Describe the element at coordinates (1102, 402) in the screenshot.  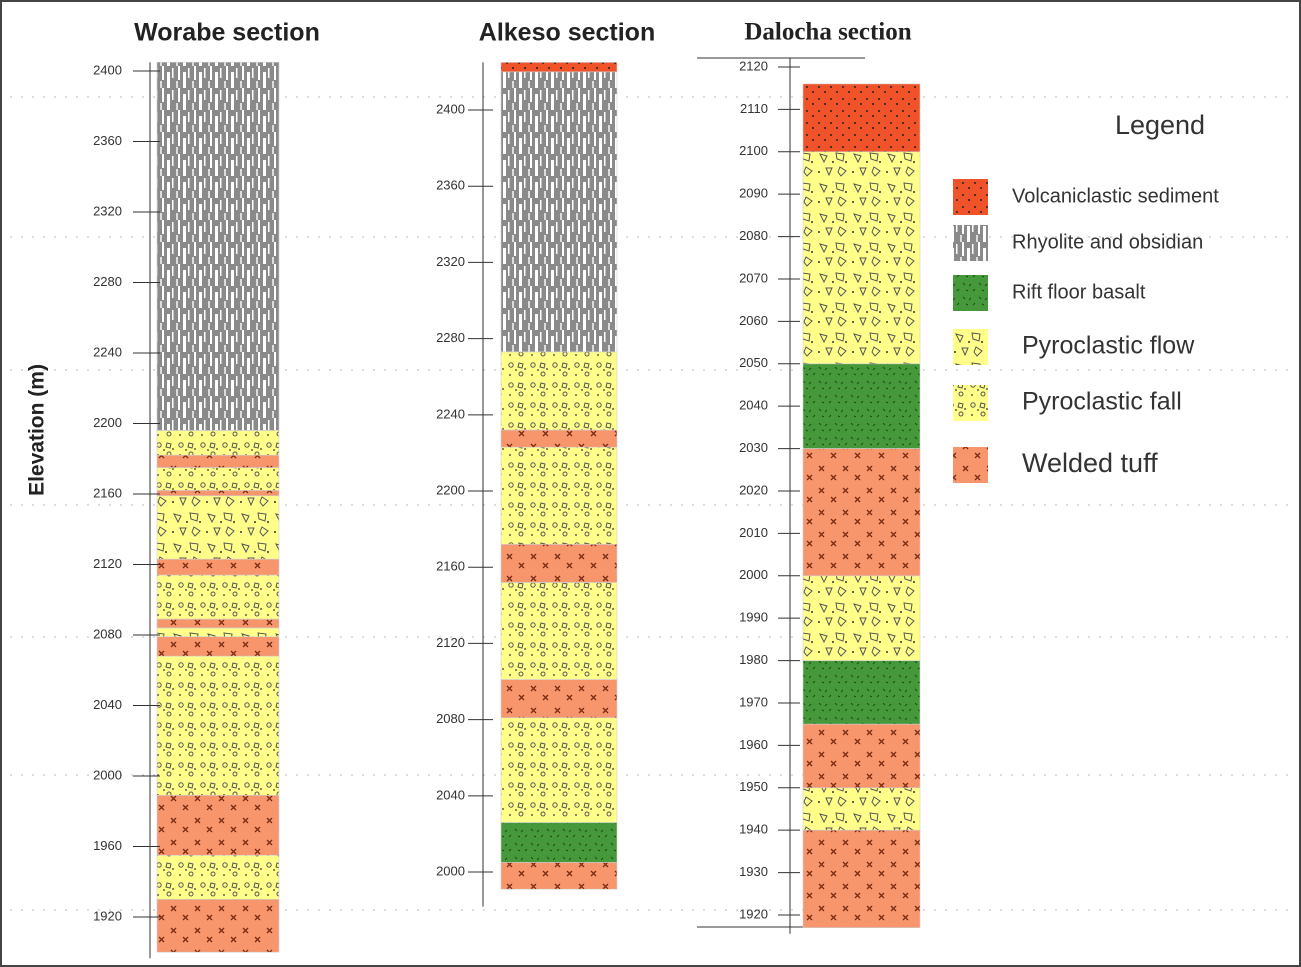
I see `legend-label: Pyroclastic fall` at that location.